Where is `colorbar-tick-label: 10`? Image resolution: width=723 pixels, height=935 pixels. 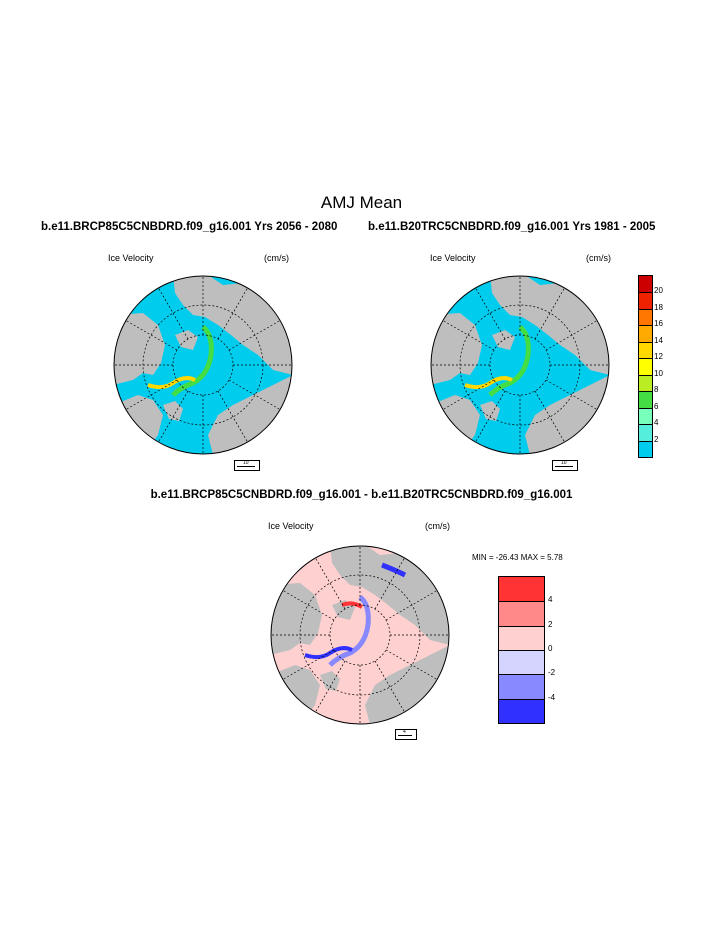
colorbar-tick-label: 10 is located at coordinates (658, 373).